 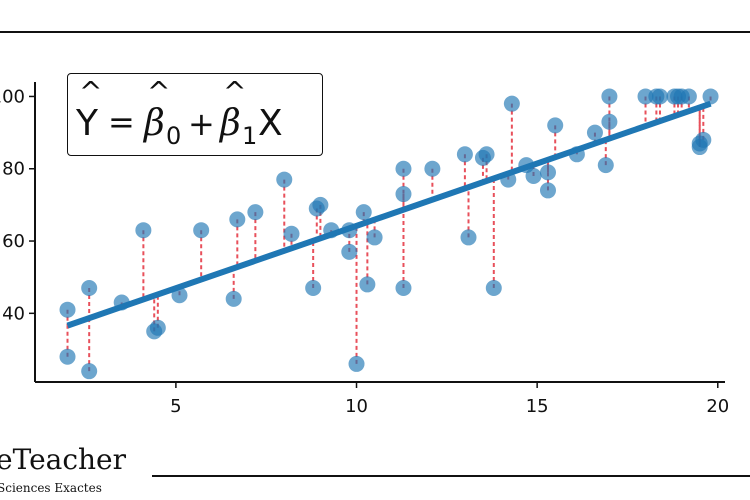 I want to click on equation-equals: =, so click(x=121, y=122).